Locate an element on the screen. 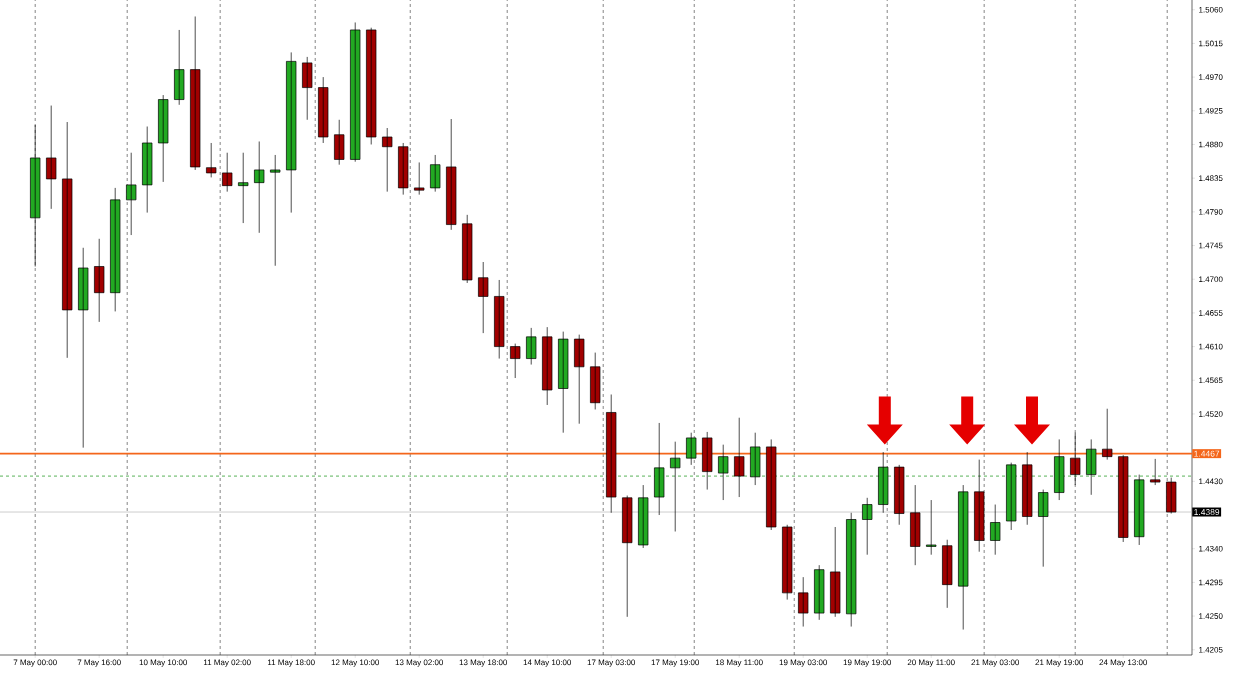 The width and height of the screenshot is (1234, 673). ref-line-label: 1.4389 is located at coordinates (1207, 512).